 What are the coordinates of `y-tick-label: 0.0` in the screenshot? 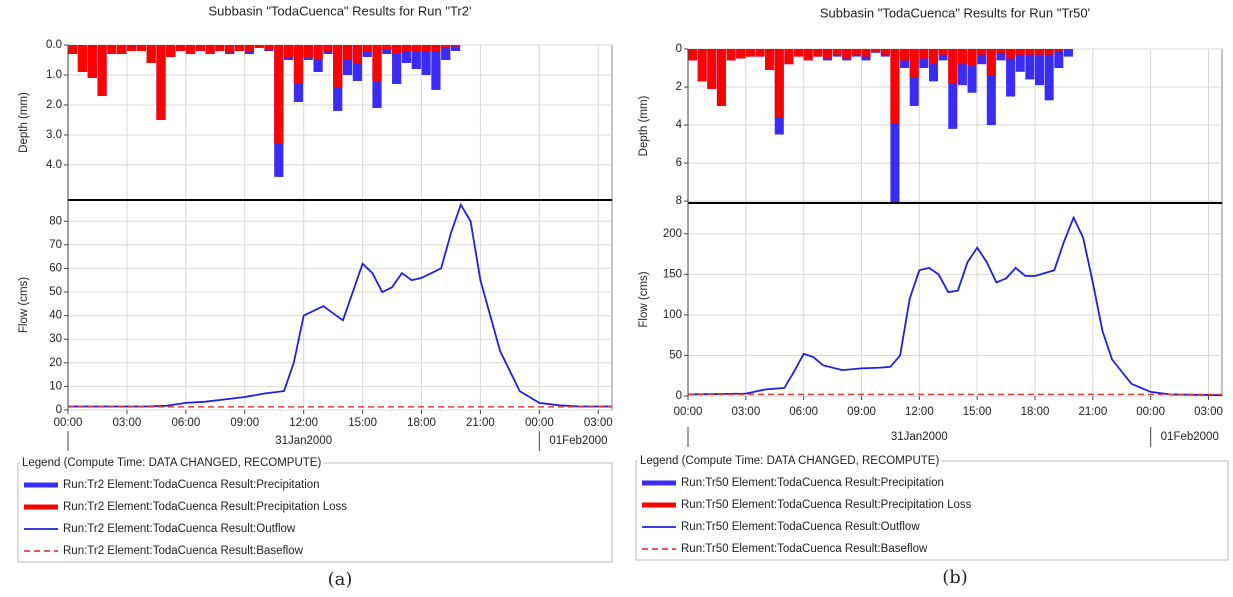 It's located at (54, 45).